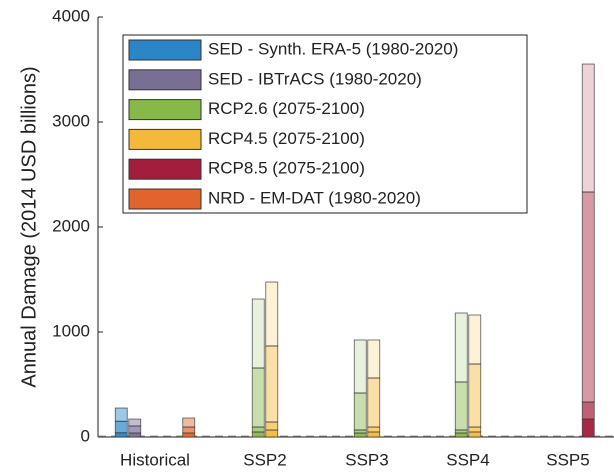 This screenshot has width=614, height=476. Describe the element at coordinates (264, 459) in the screenshot. I see `x-tick-label: SSP2` at that location.